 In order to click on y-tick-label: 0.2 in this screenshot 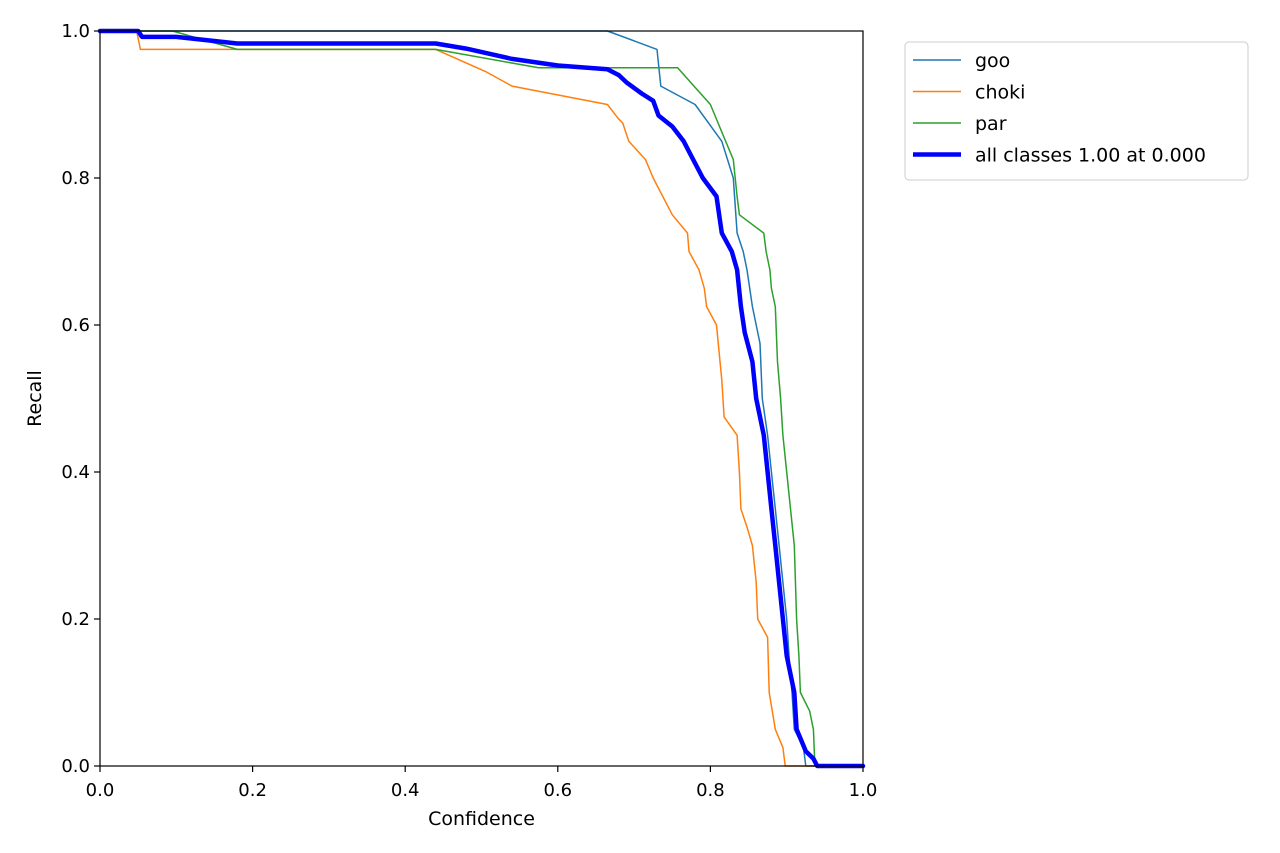, I will do `click(75, 619)`.